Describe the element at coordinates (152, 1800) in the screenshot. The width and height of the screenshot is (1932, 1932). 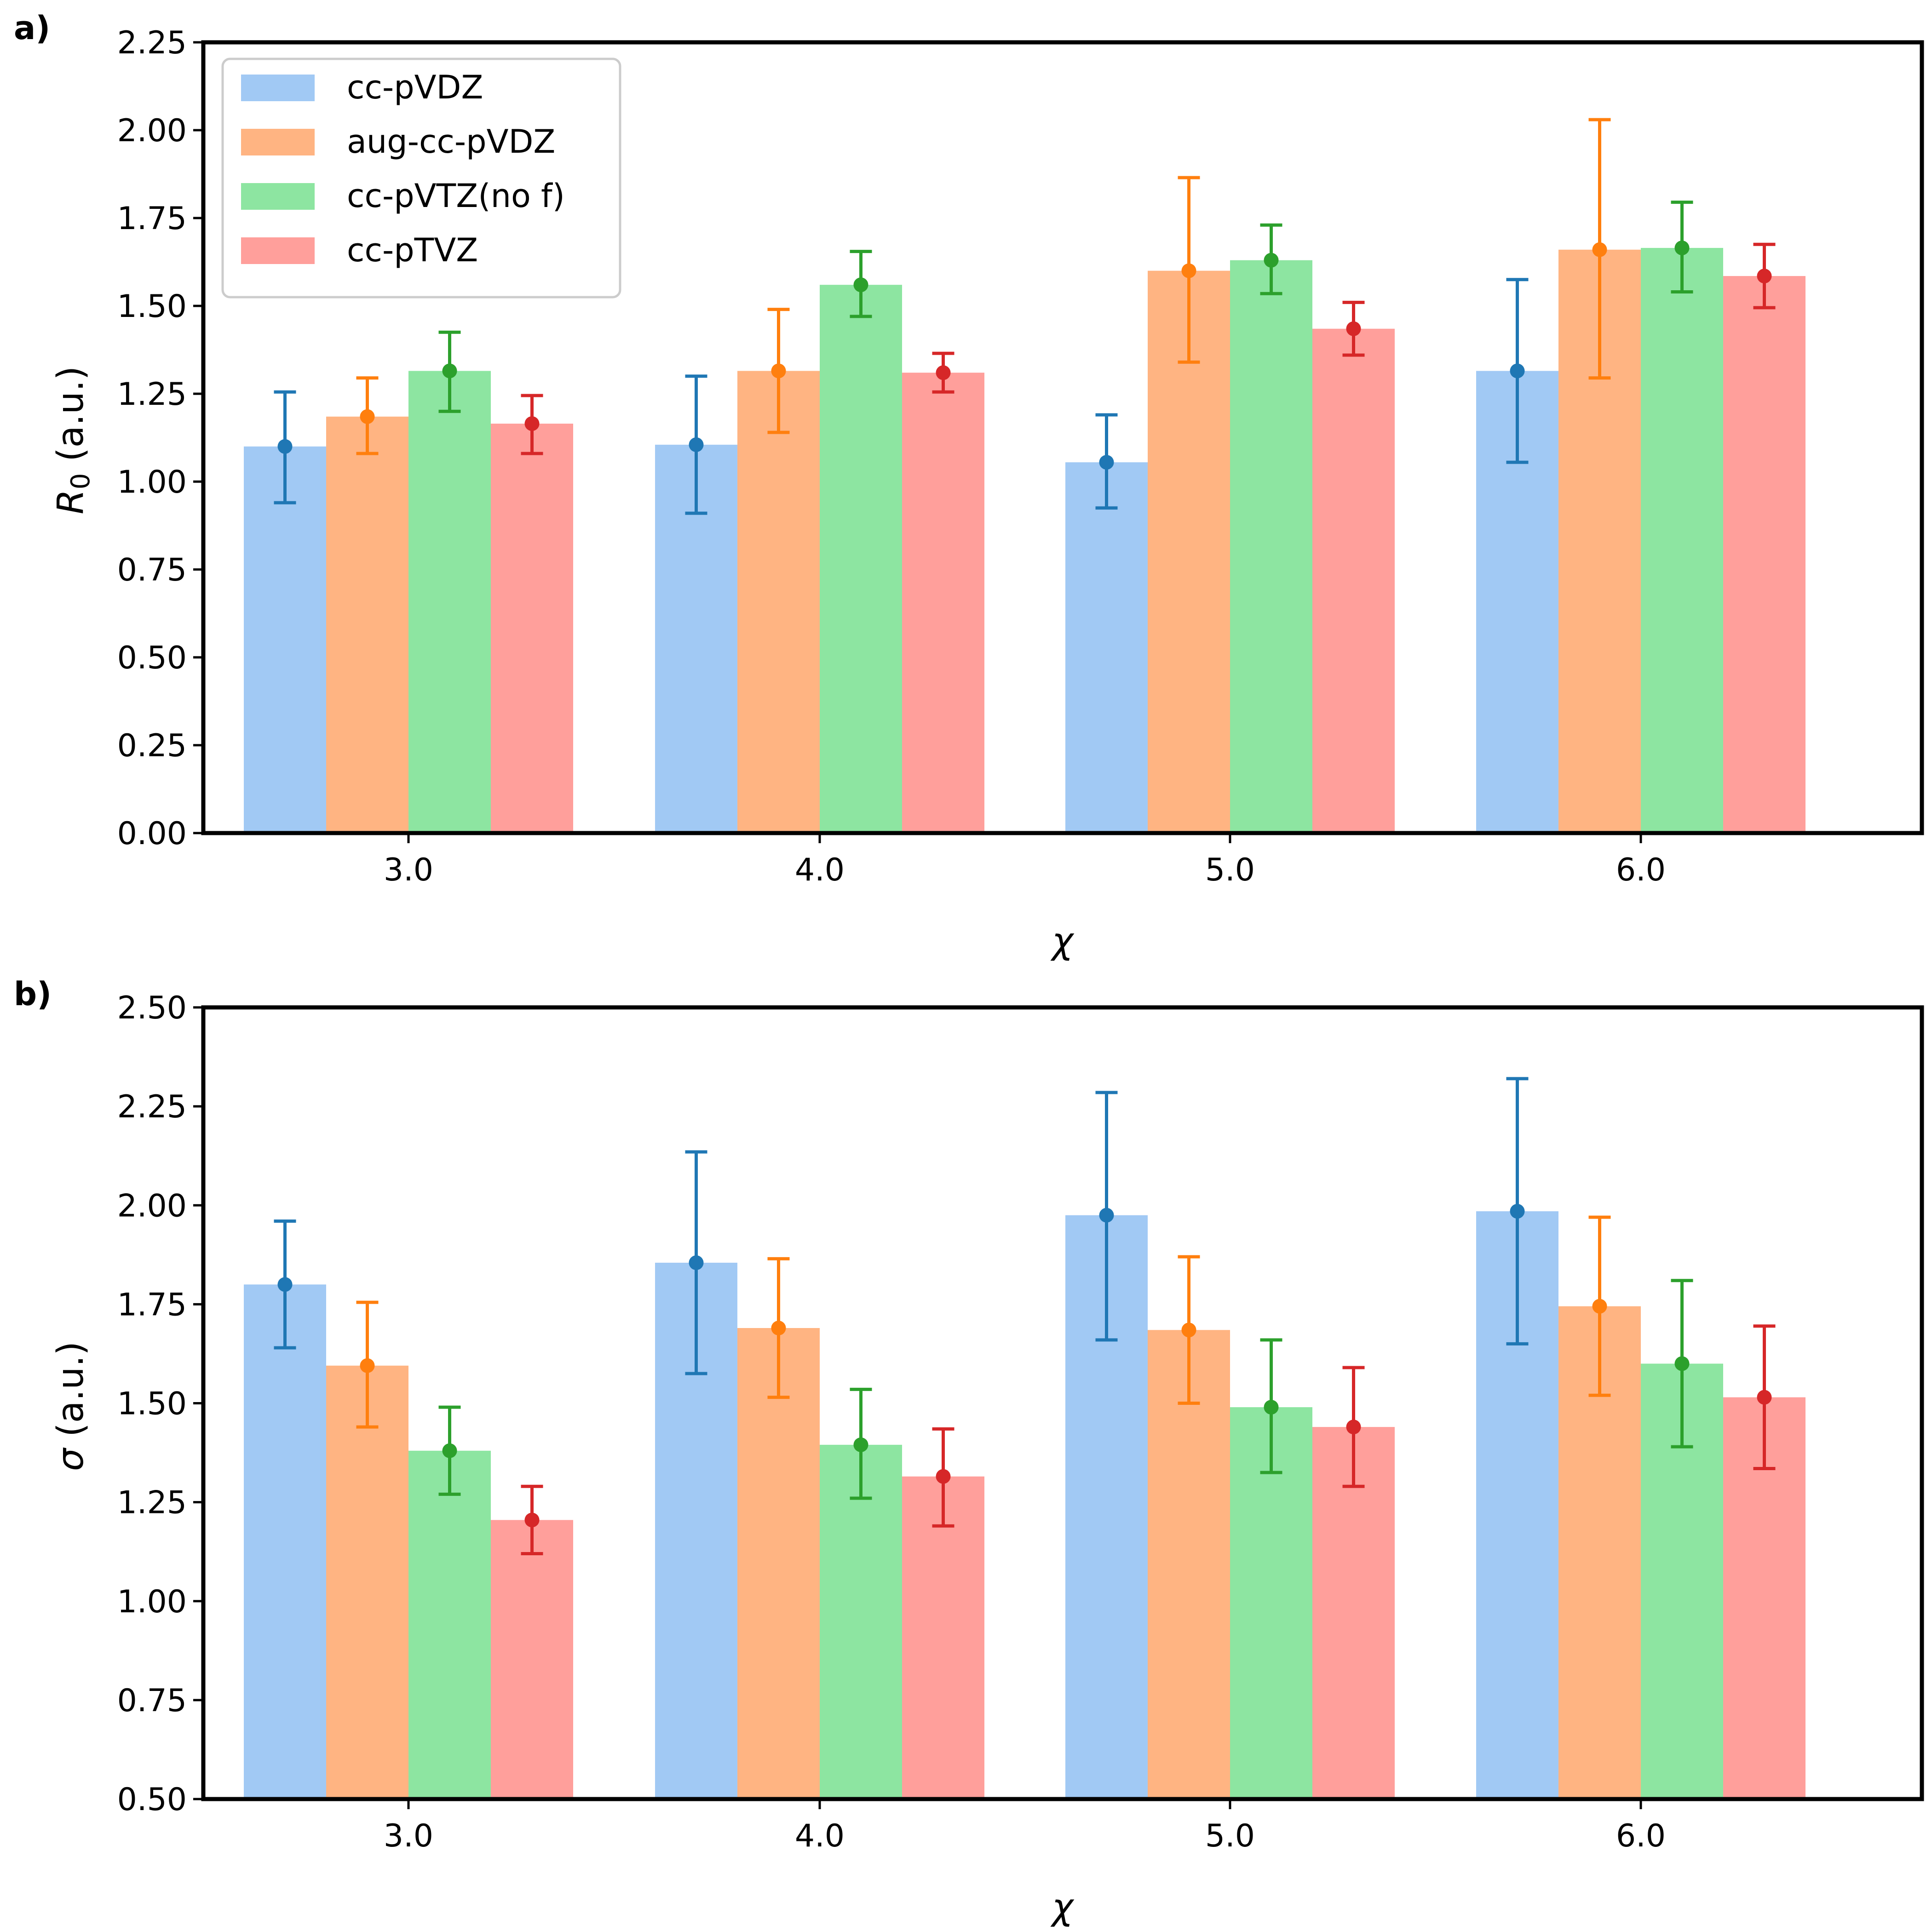
I see `panel-b-ytick-label: 0.50` at that location.